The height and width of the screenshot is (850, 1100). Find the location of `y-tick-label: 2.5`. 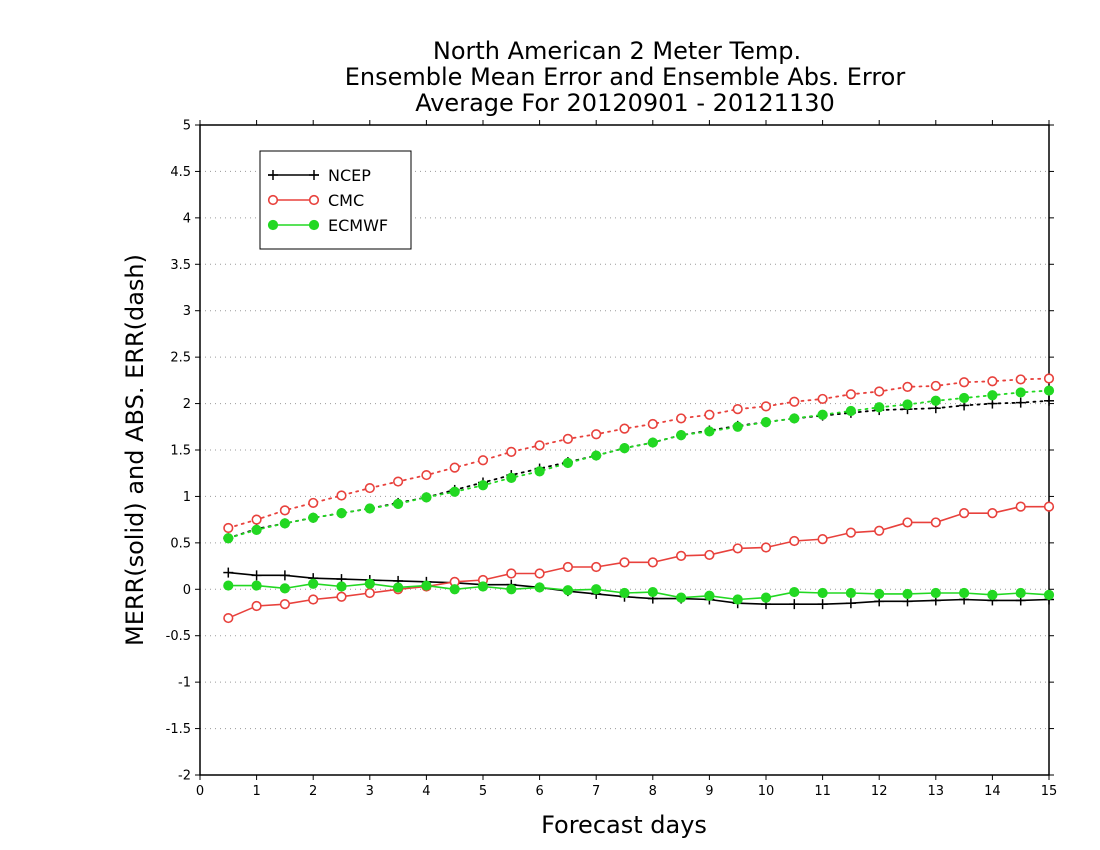

y-tick-label: 2.5 is located at coordinates (180, 358).